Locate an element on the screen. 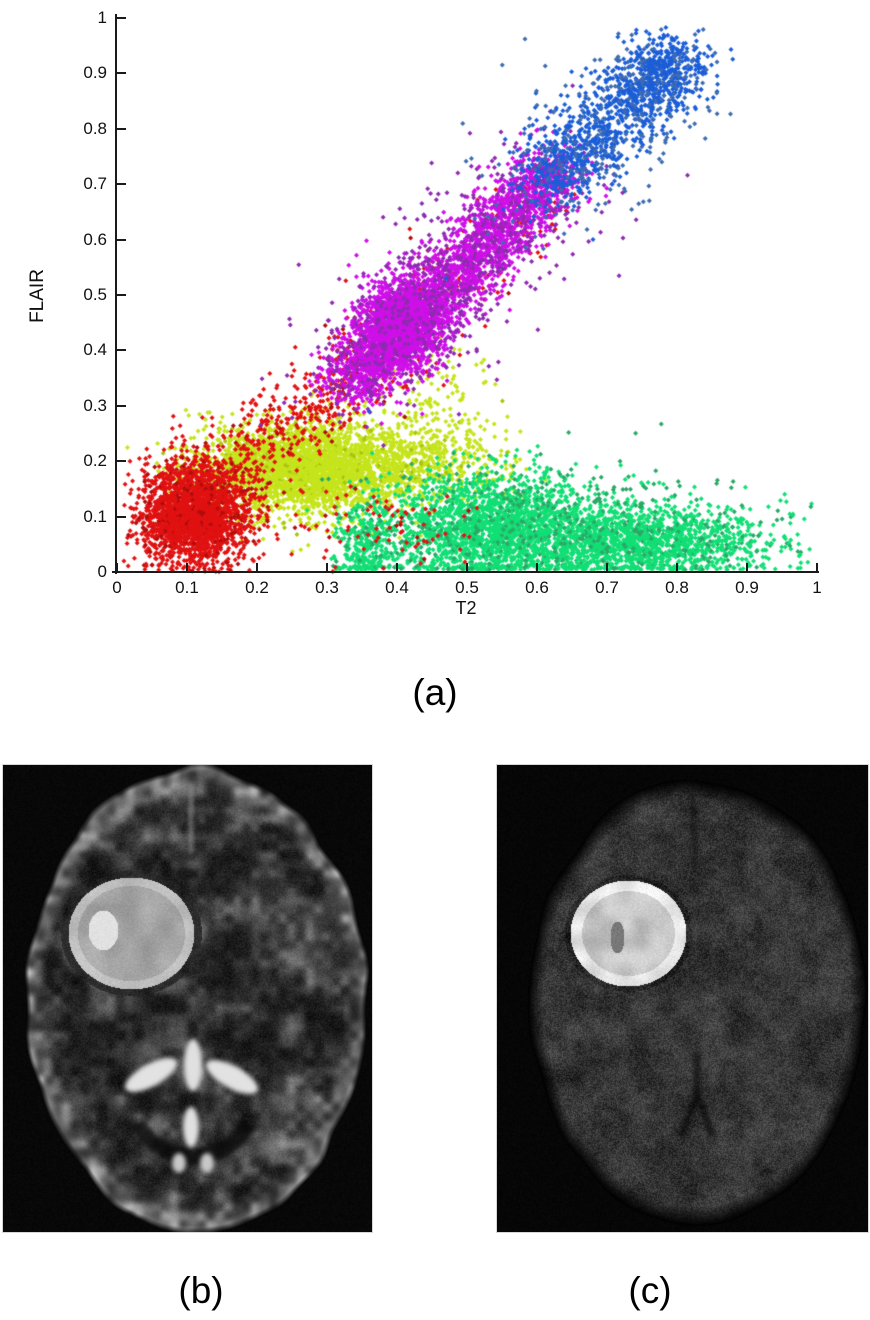 Image resolution: width=870 pixels, height=1320 pixels. x-tick-label: 0.4 is located at coordinates (397, 587).